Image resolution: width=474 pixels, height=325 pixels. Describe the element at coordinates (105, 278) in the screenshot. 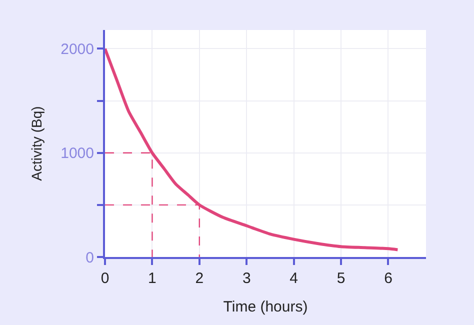

I see `x-tick-label: 0` at that location.